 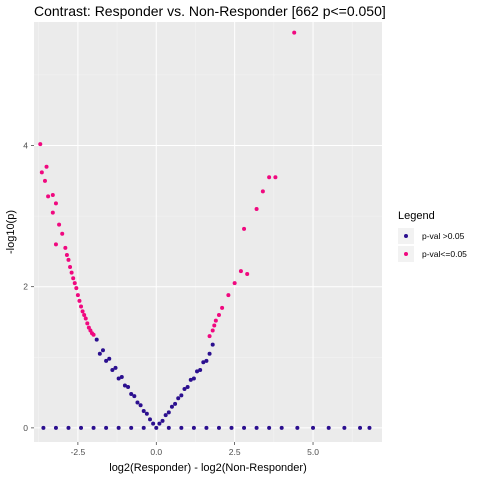 I want to click on y-tick-label: 0, so click(x=25, y=428).